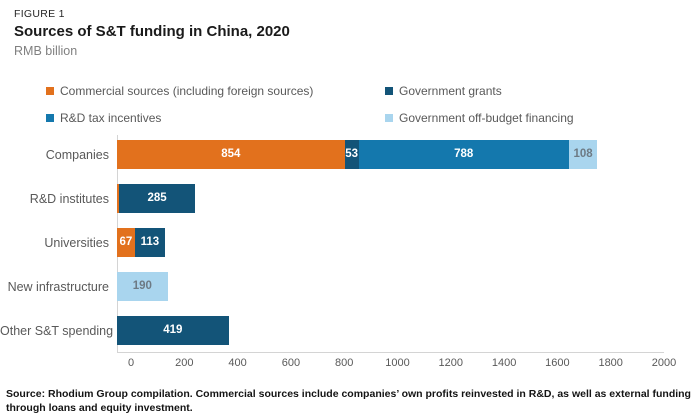  Describe the element at coordinates (237, 363) in the screenshot. I see `x-tick-label: 400` at that location.